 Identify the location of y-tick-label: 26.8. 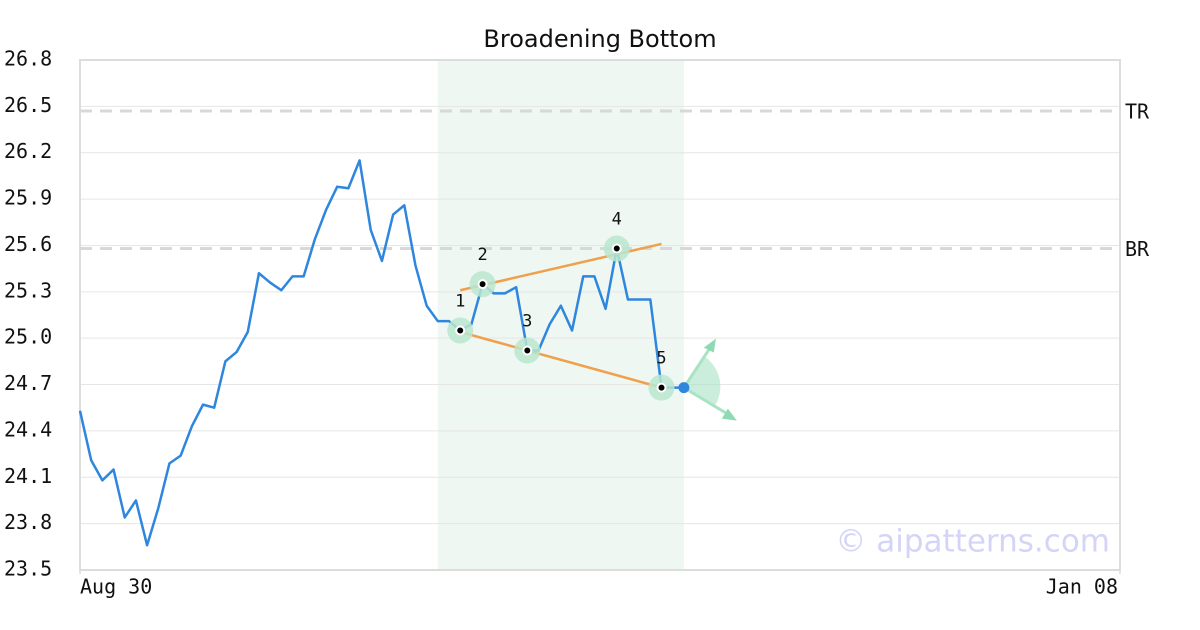
(28, 59).